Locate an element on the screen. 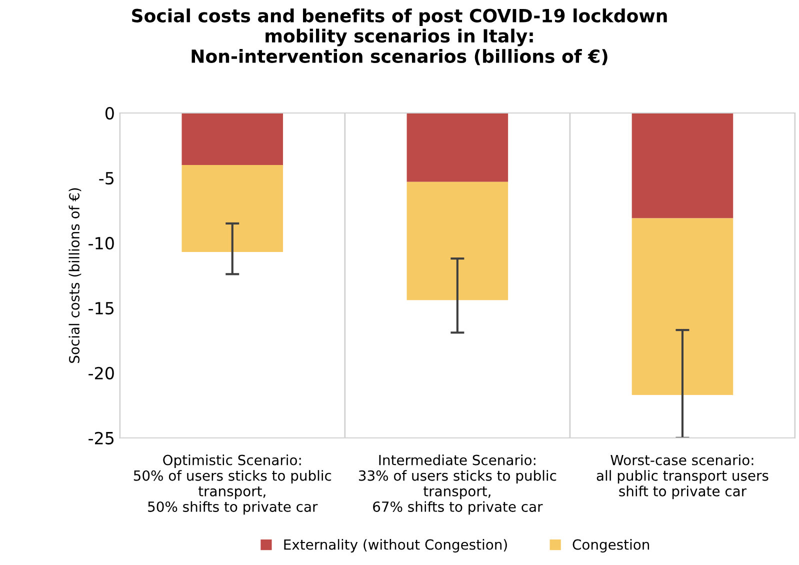  y-tick-label: -5 is located at coordinates (106, 178).